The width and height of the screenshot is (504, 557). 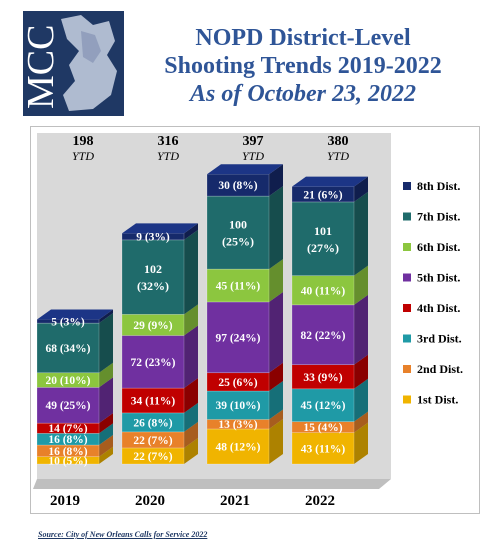 I want to click on data-label: 40 (11%), so click(x=323, y=291).